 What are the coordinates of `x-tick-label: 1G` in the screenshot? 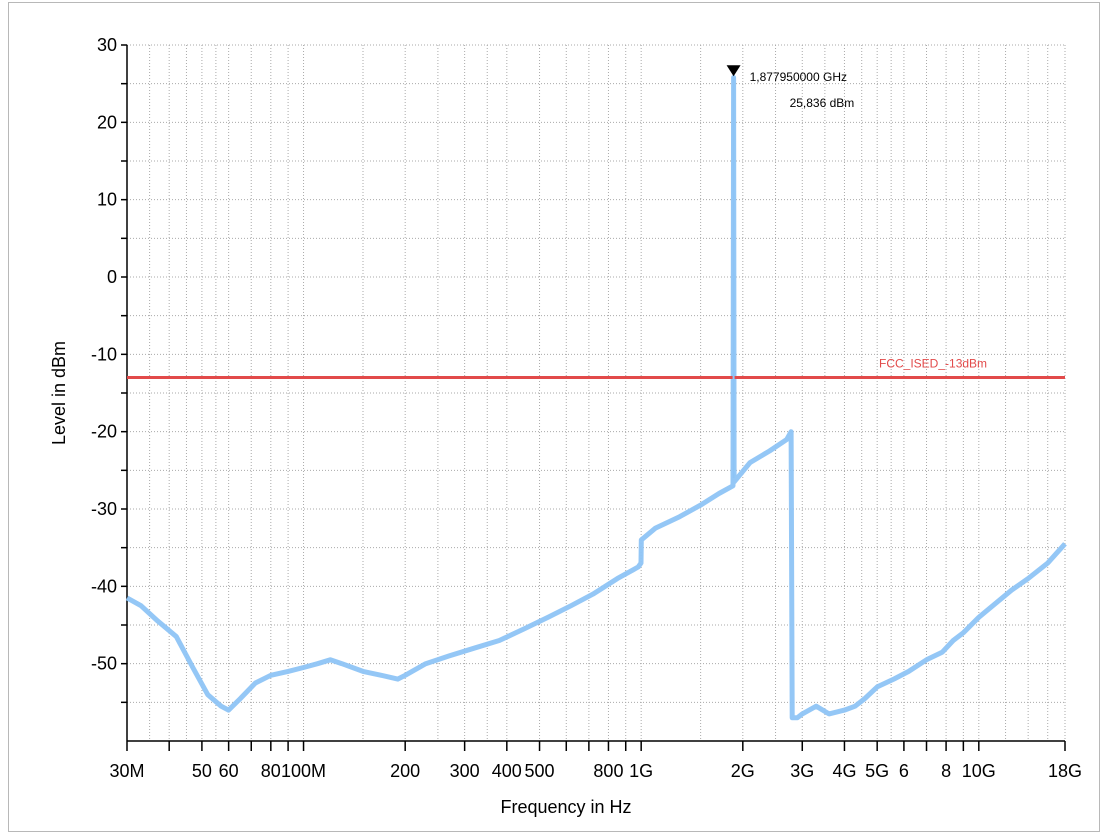 It's located at (641, 771).